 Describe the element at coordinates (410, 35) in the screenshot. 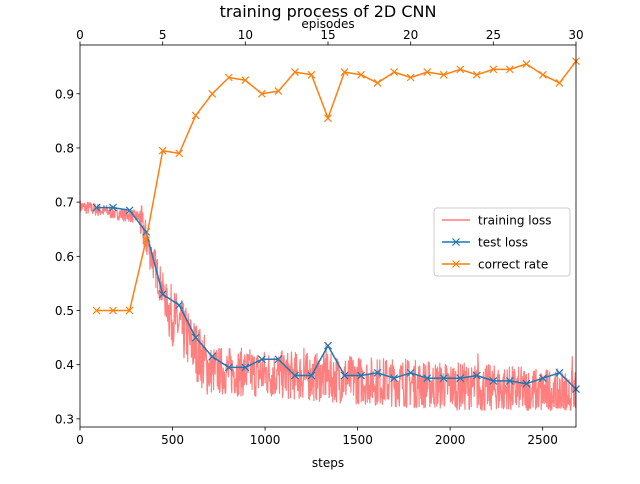

I see `top-x-tick-label: 20` at that location.